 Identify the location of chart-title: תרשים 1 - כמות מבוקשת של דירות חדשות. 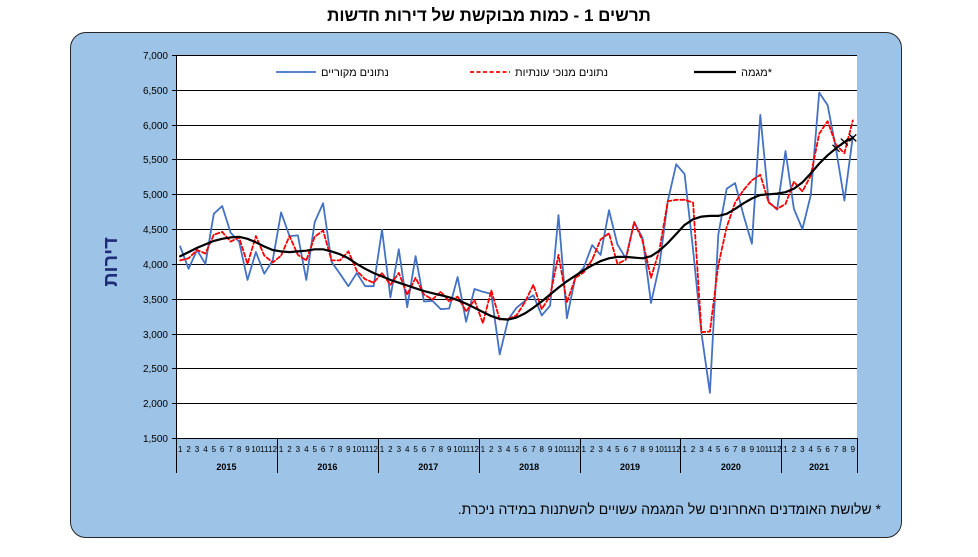
(489, 15).